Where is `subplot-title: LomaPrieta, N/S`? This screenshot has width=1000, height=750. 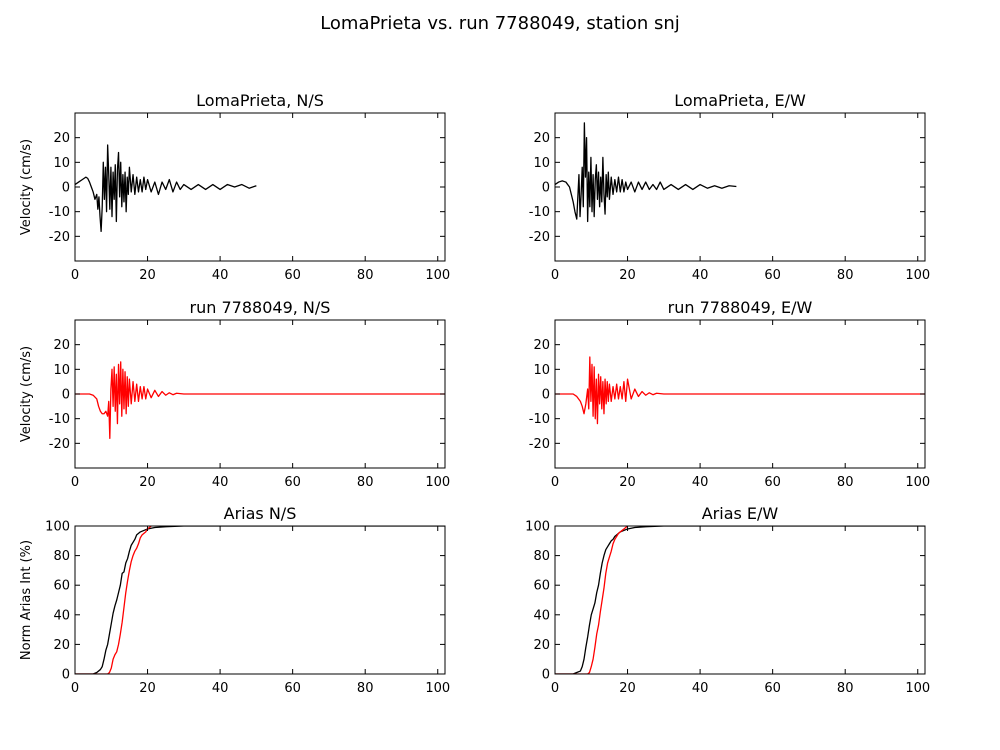 subplot-title: LomaPrieta, N/S is located at coordinates (260, 100).